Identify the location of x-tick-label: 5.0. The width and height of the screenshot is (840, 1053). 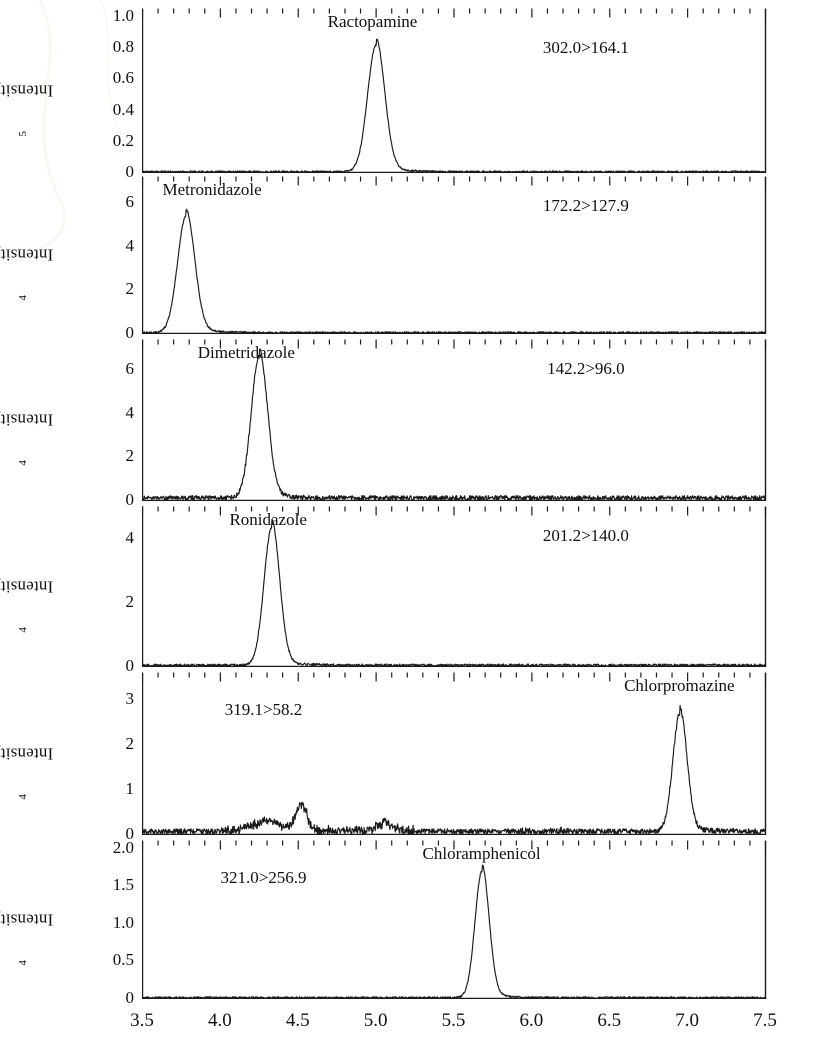
(375, 1020).